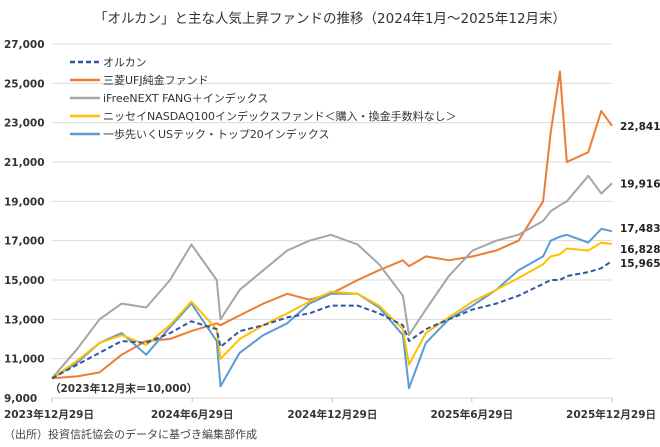 This screenshot has width=660, height=447. I want to click on x-tick-label: 2024年6月29日, so click(192, 414).